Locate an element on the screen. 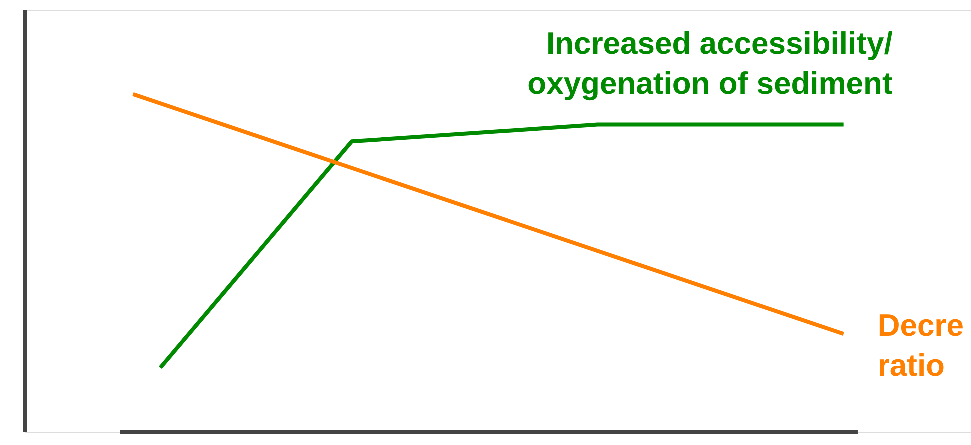 The height and width of the screenshot is (445, 971). series-label: Decre ratio is located at coordinates (921, 346).